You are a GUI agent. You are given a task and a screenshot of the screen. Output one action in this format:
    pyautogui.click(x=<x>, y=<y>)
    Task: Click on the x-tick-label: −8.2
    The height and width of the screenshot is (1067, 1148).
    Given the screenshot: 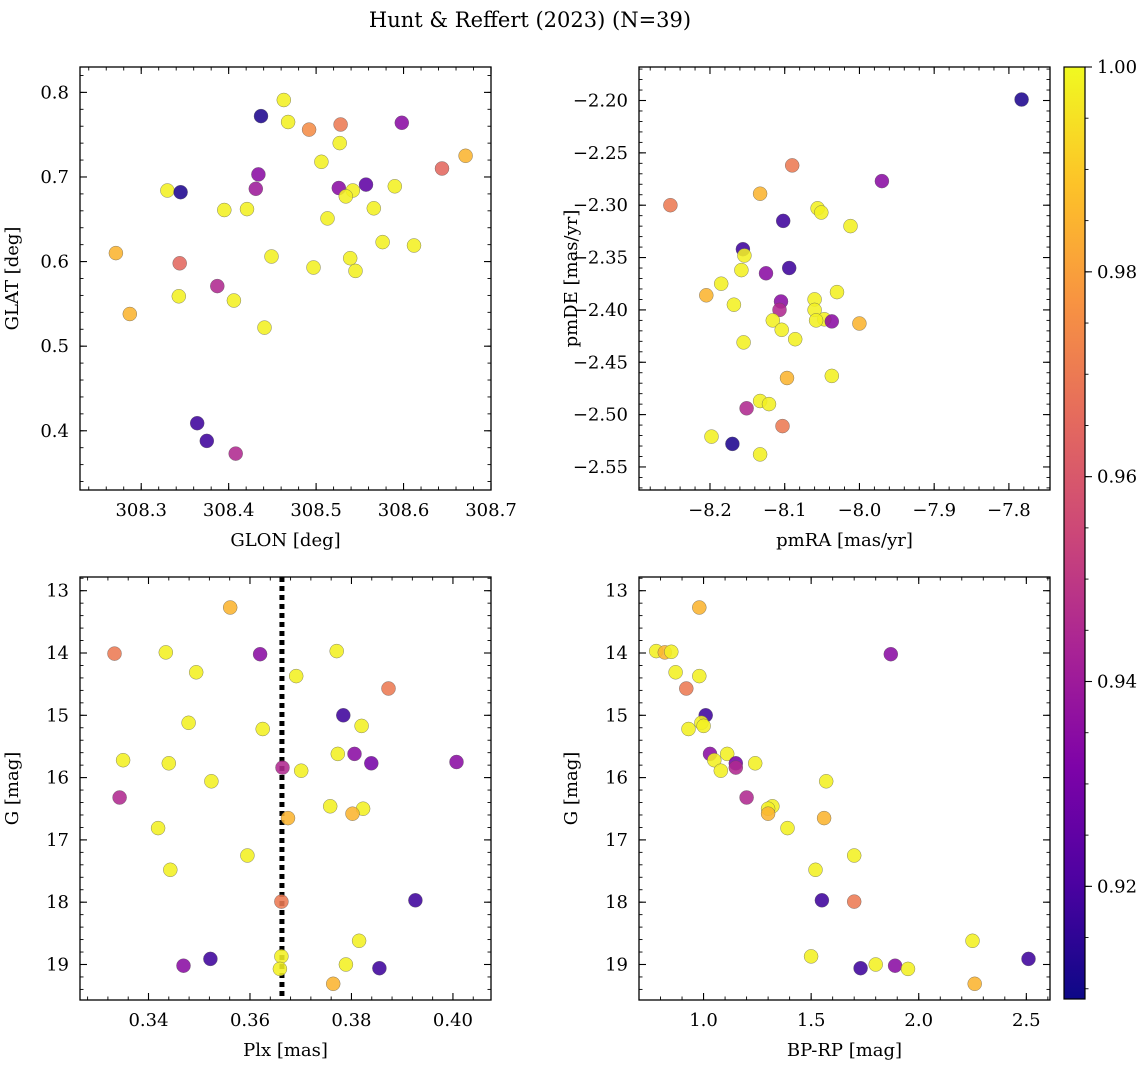 What is the action you would take?
    pyautogui.click(x=710, y=510)
    